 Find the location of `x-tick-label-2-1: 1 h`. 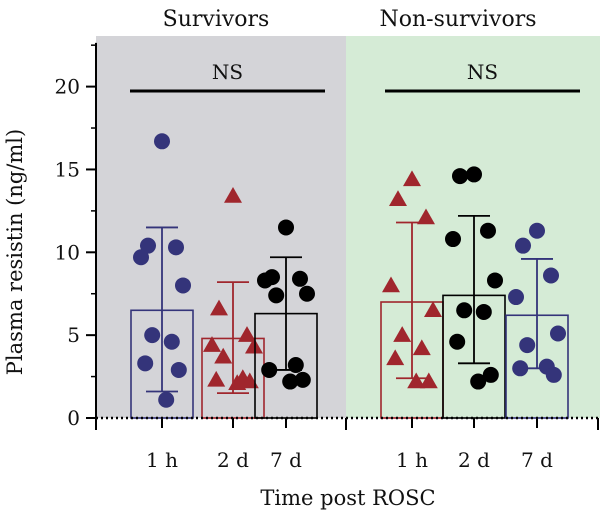

x-tick-label-2-1: 1 h is located at coordinates (412, 460).